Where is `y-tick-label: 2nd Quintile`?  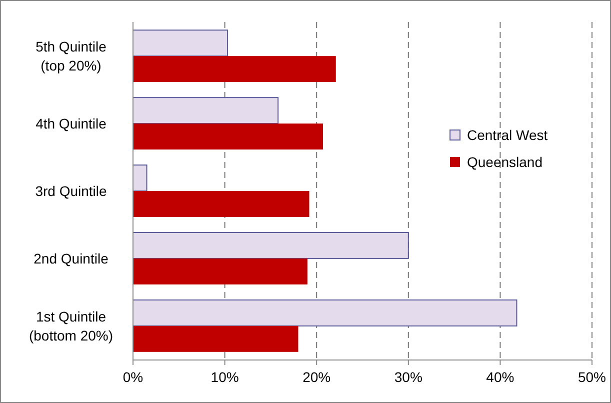 y-tick-label: 2nd Quintile is located at coordinates (71, 258).